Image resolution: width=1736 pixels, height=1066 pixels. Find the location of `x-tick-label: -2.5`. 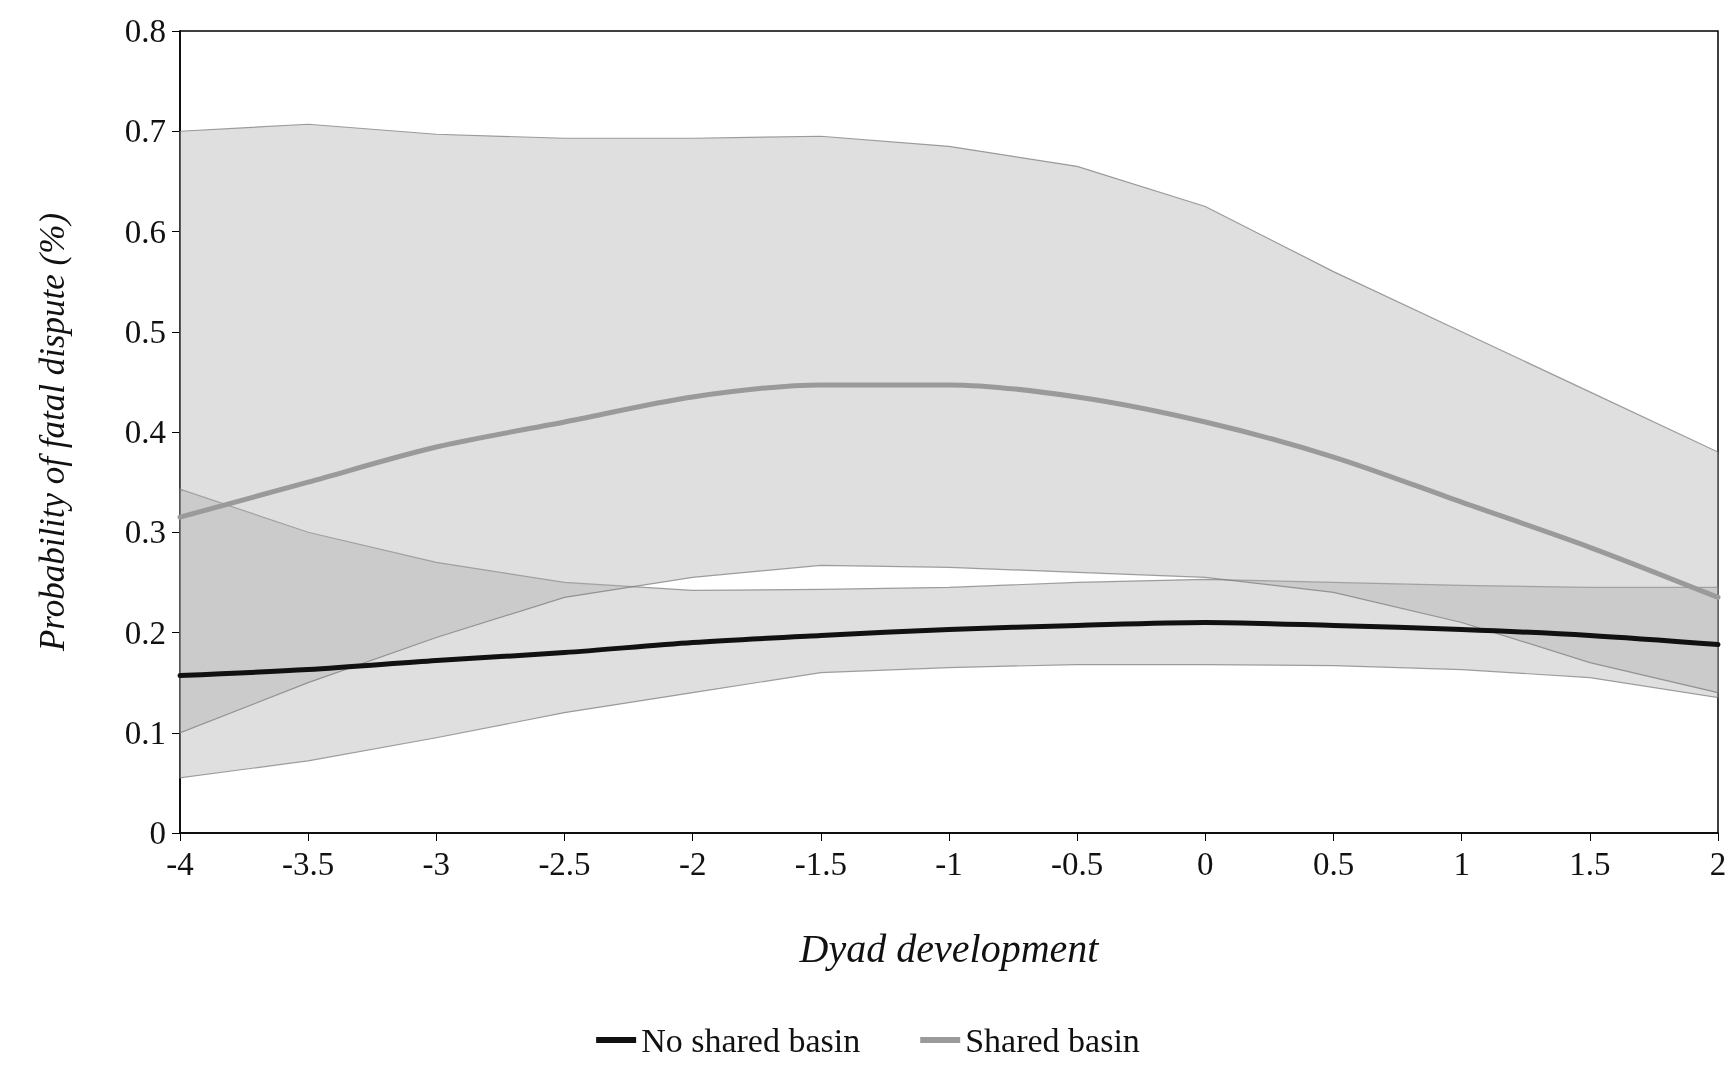

x-tick-label: -2.5 is located at coordinates (564, 863).